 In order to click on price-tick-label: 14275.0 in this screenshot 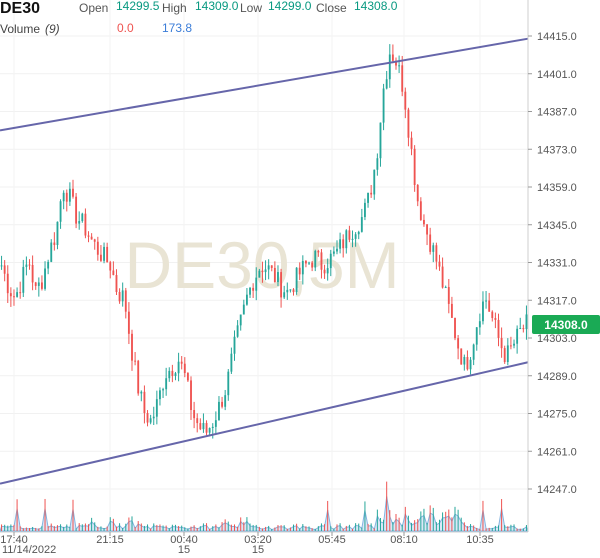, I will do `click(557, 415)`.